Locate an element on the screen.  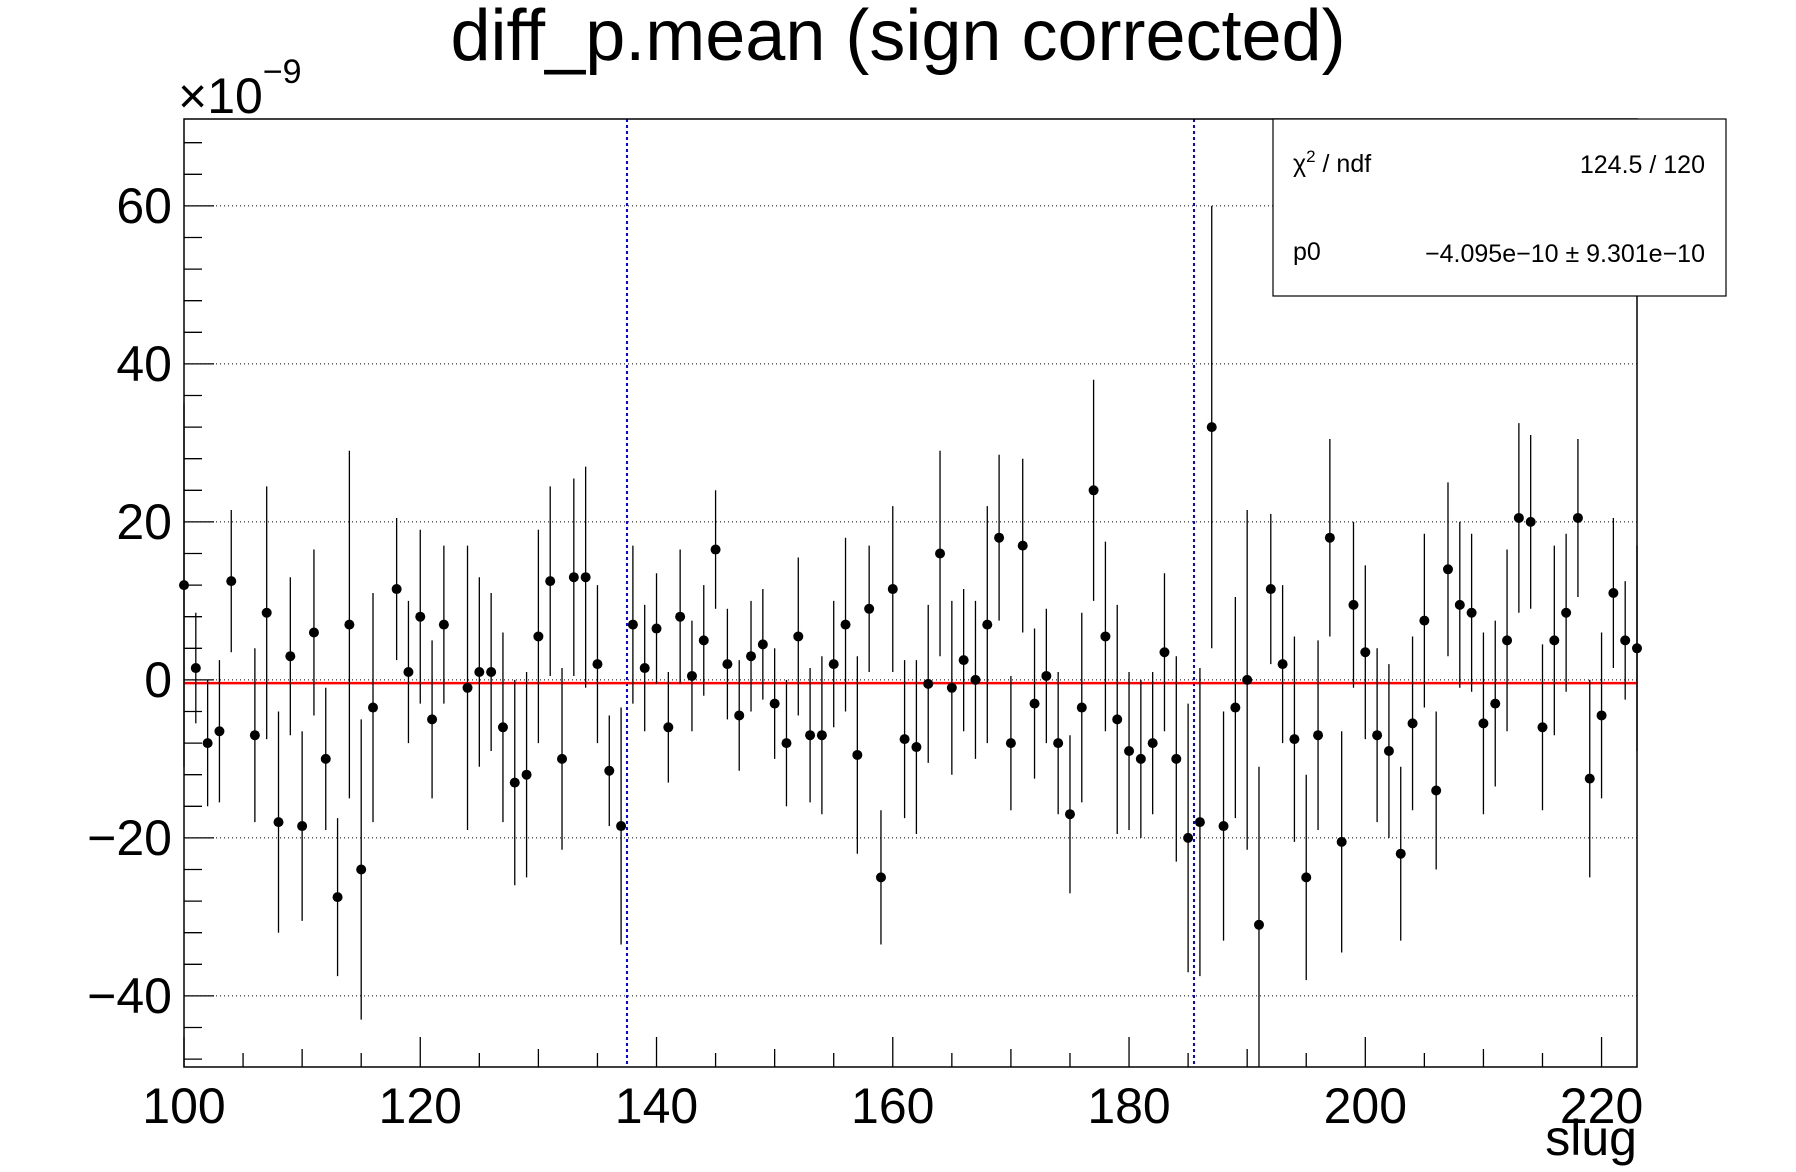
stats-chi2-label: χ2 / ndf is located at coordinates (1332, 162).